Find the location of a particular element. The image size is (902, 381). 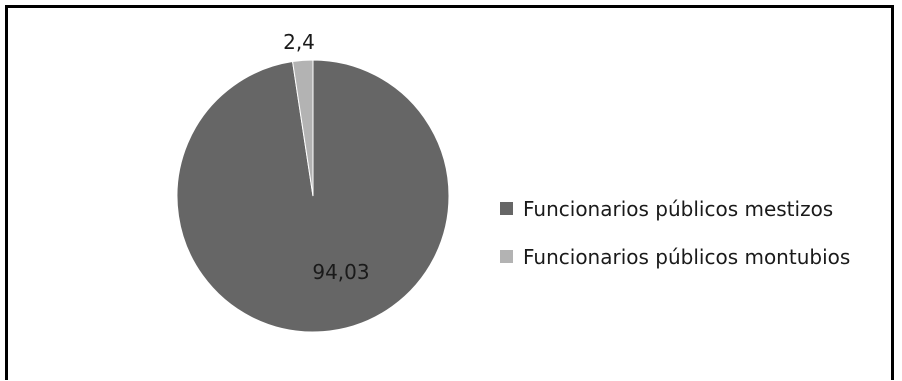

data-label-mestizos: 94,03 is located at coordinates (340, 272).